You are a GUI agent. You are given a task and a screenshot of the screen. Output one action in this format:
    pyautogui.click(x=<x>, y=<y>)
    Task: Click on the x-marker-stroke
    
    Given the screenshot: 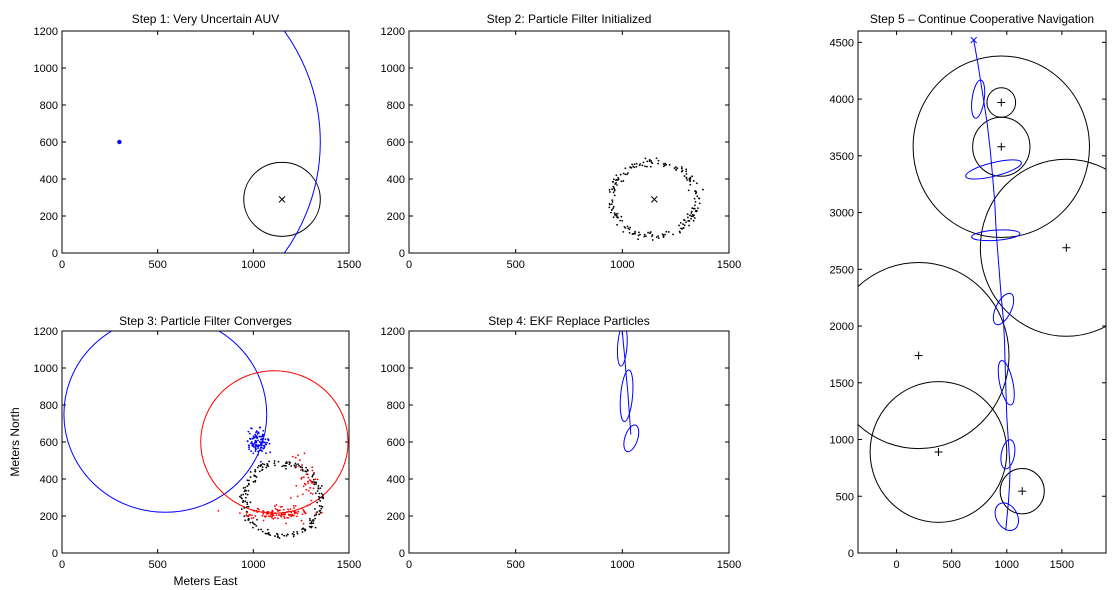 What is the action you would take?
    pyautogui.click(x=974, y=40)
    